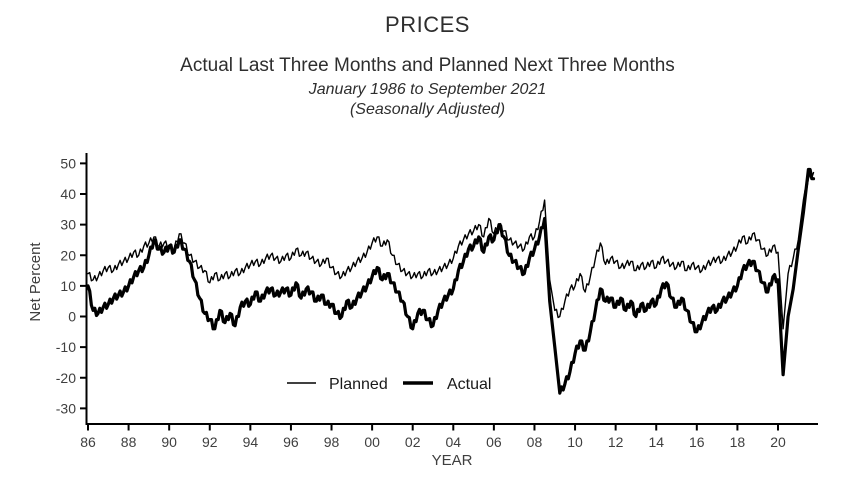  I want to click on y-tick-label: 50, so click(68, 163).